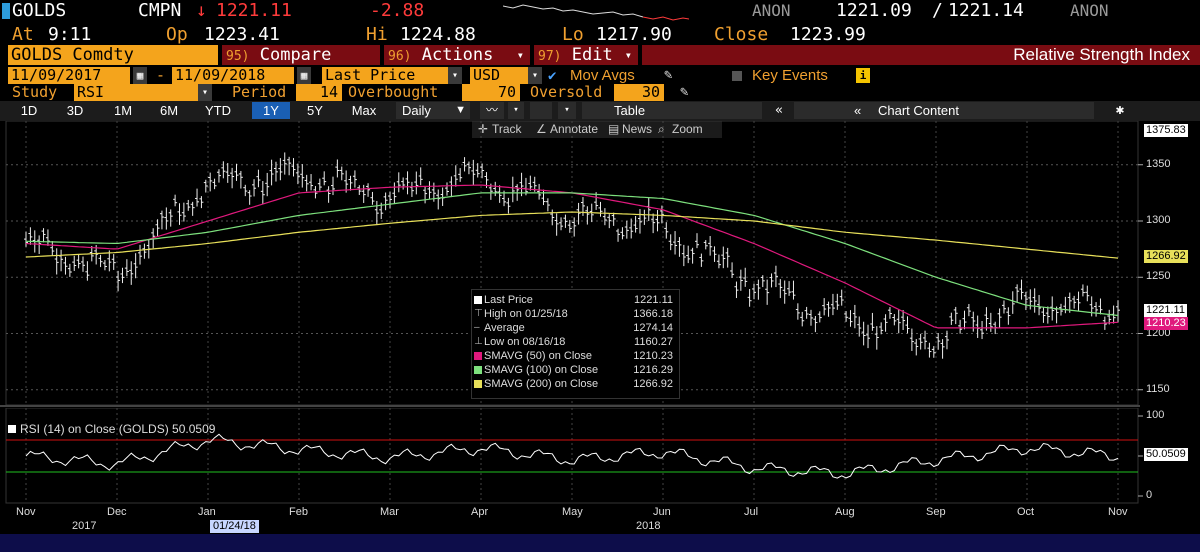  Describe the element at coordinates (492, 110) in the screenshot. I see `chart-type-icon: 〰` at that location.